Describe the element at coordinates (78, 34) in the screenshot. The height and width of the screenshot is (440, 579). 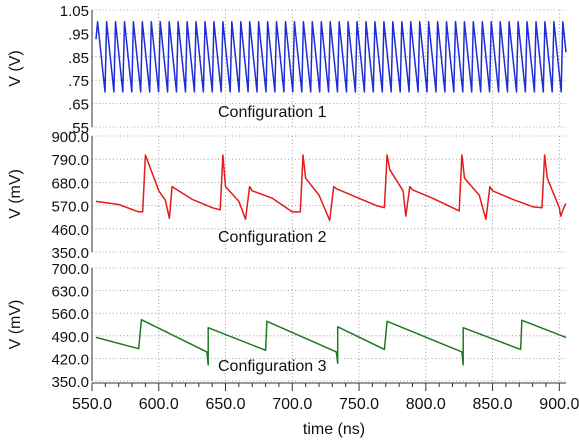
I see `panel1-ytick-label: .95` at that location.